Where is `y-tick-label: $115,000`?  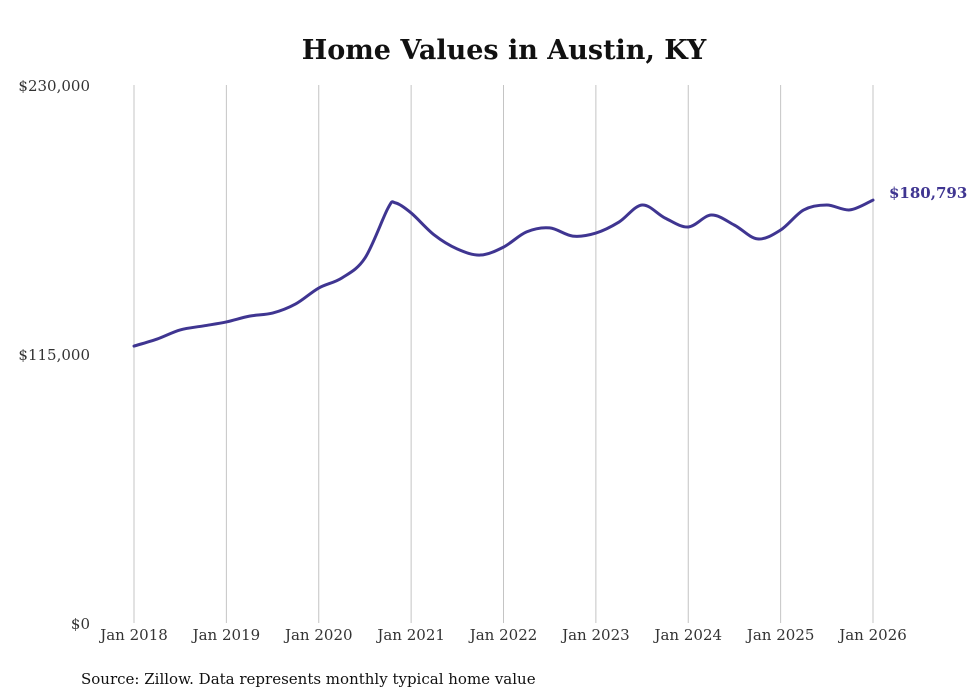 y-tick-label: $115,000 is located at coordinates (54, 355).